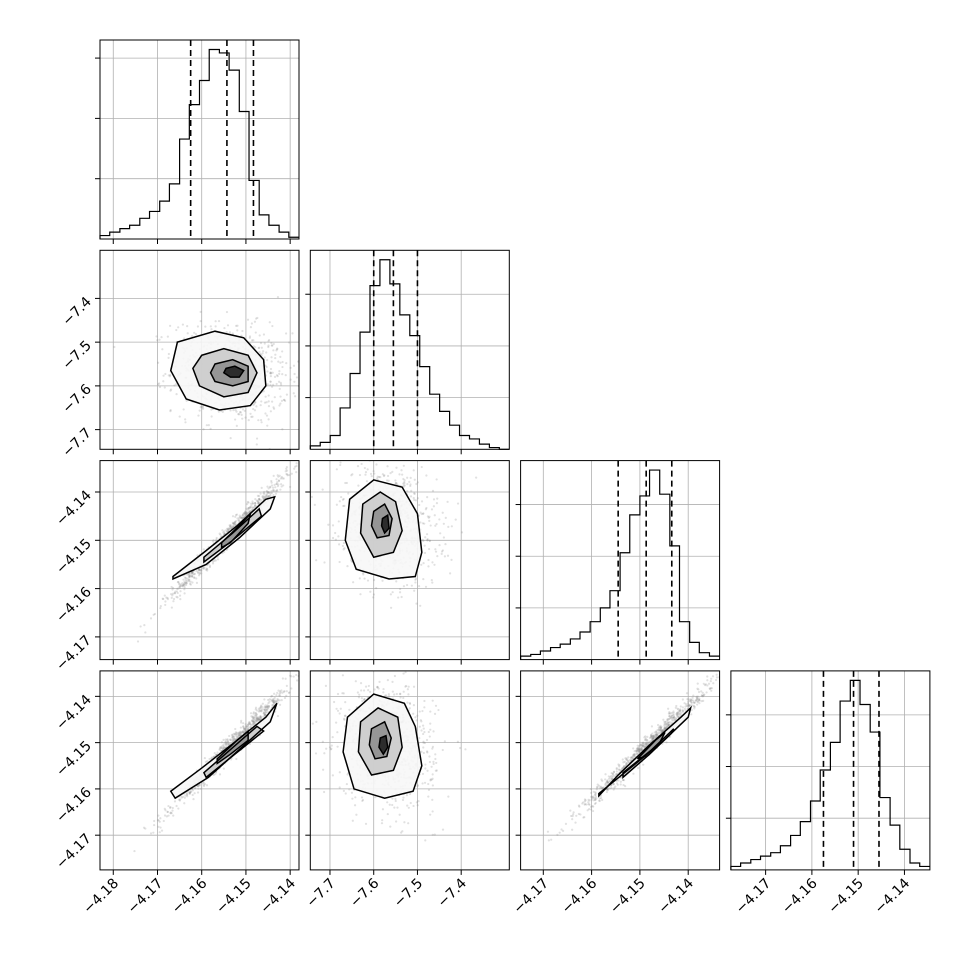  What do you see at coordinates (383, 745) in the screenshot?
I see `contour-line` at bounding box center [383, 745].